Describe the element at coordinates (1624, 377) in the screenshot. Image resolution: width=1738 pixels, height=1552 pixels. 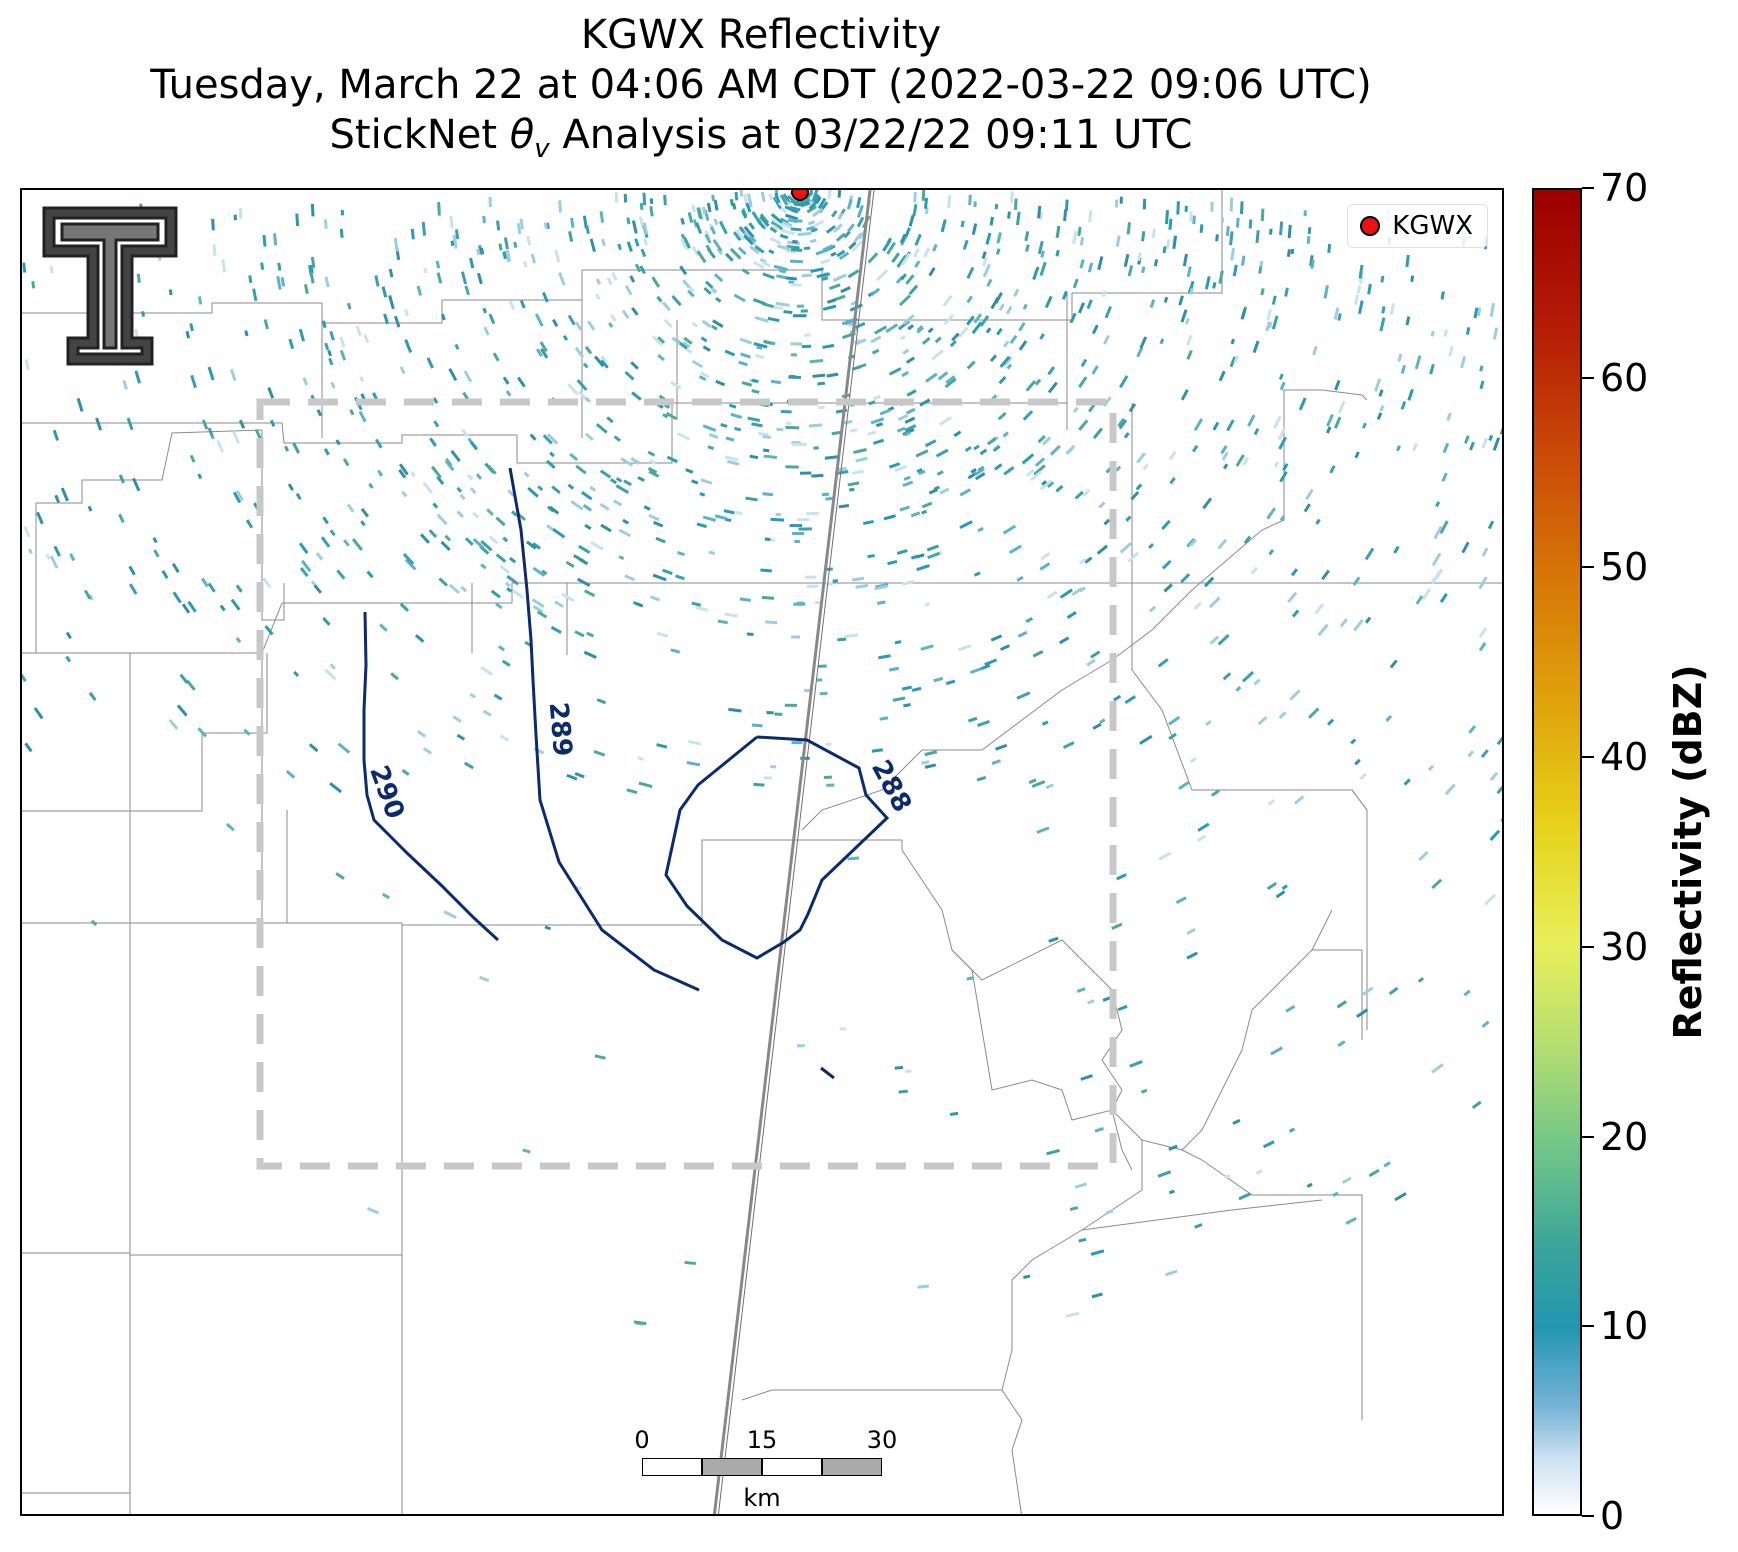
I see `colorbar-tick-label: 60` at that location.